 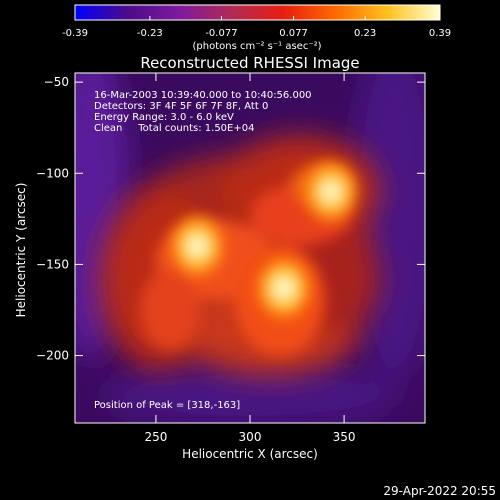 I want to click on colorbar-unit-label: (photons cm⁻² s⁻¹ asec⁻²), so click(x=256, y=46).